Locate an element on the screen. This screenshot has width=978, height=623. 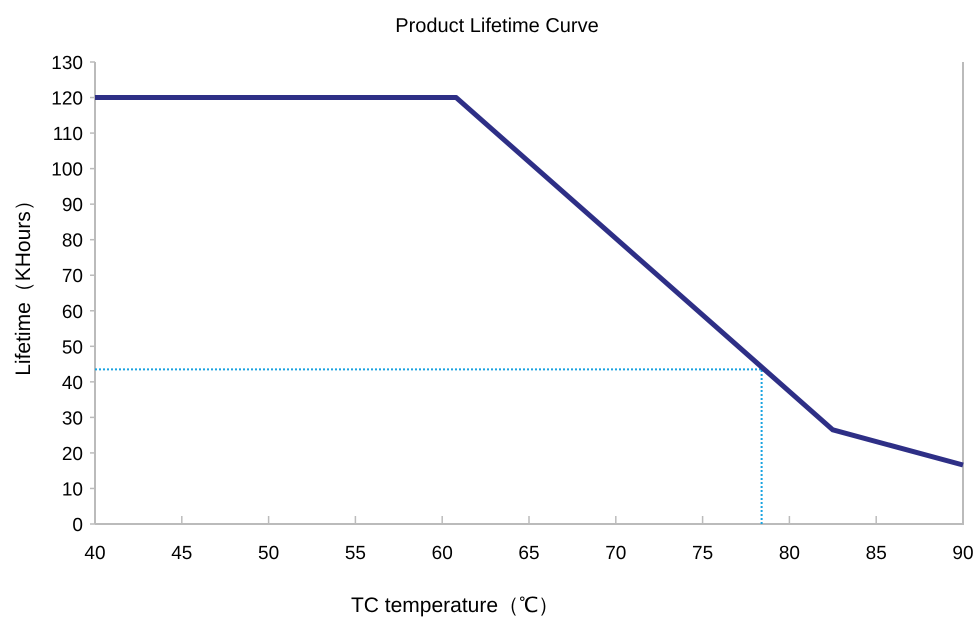
ytick: 40 is located at coordinates (72, 383).